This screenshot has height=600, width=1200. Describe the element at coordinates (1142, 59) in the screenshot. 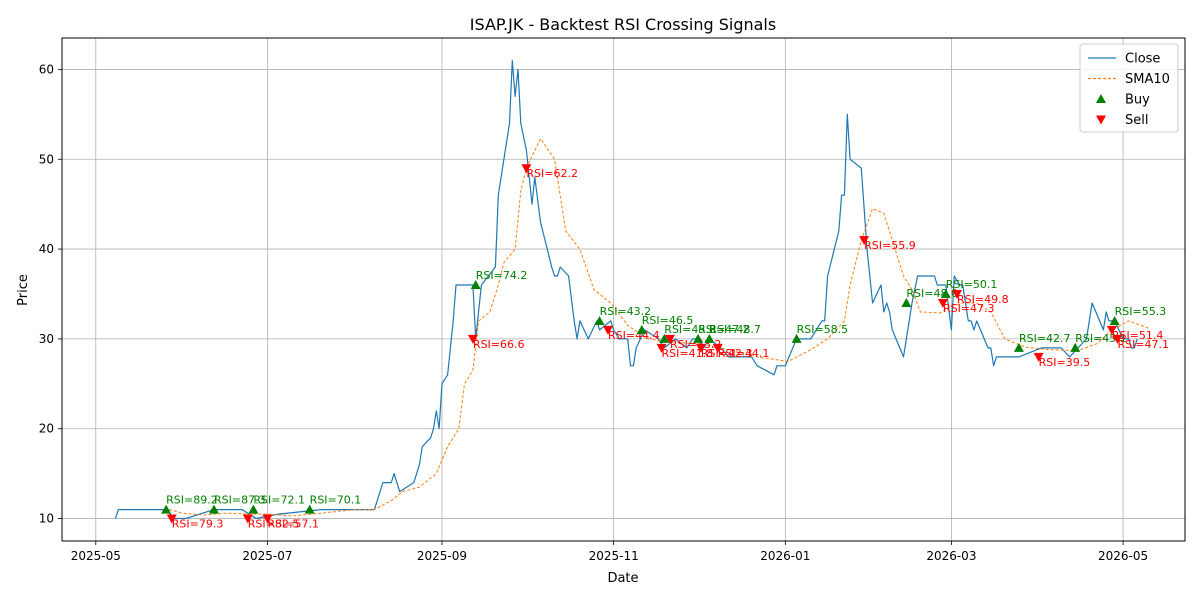

I see `close-legend-label: Close` at that location.